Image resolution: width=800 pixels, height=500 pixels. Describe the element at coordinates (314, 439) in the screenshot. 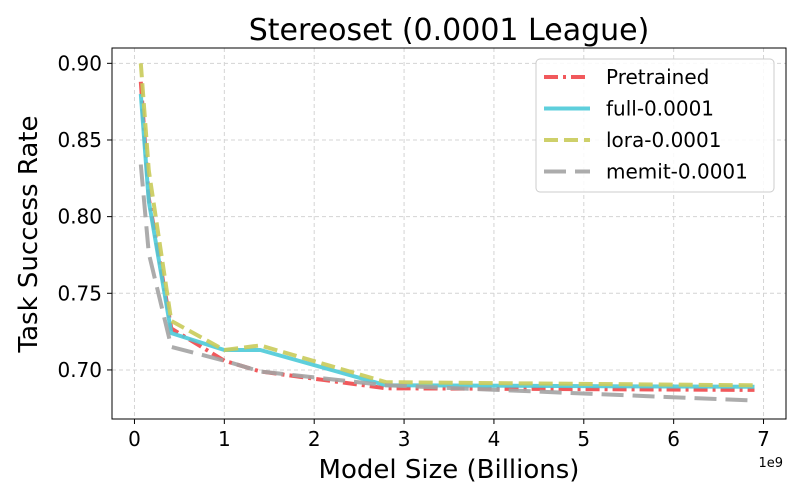

I see `x-tick-label: 2` at that location.